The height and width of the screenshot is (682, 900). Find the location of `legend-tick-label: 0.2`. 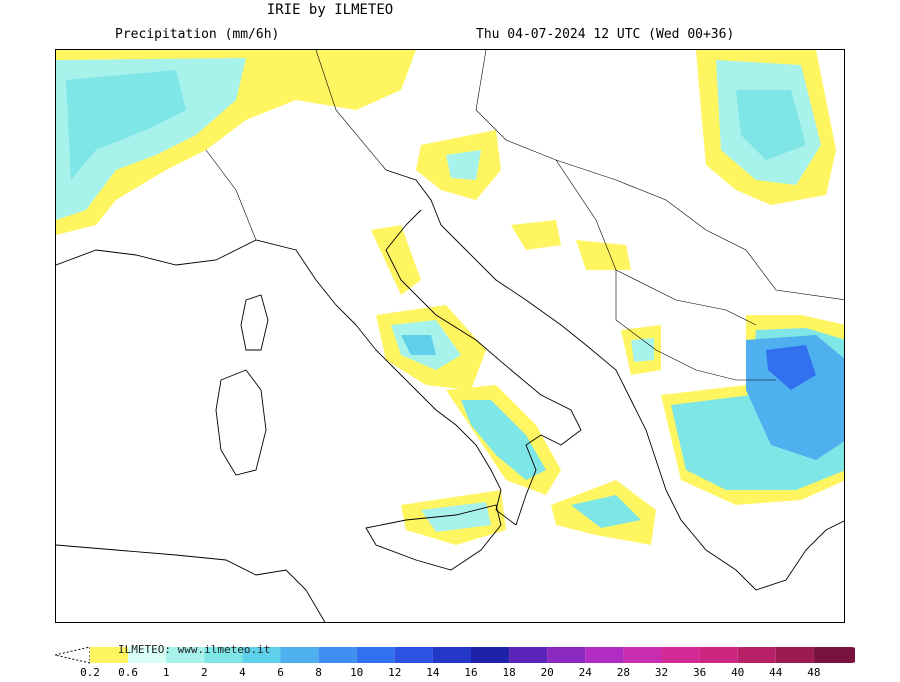

legend-tick-label: 0.2 is located at coordinates (90, 672).